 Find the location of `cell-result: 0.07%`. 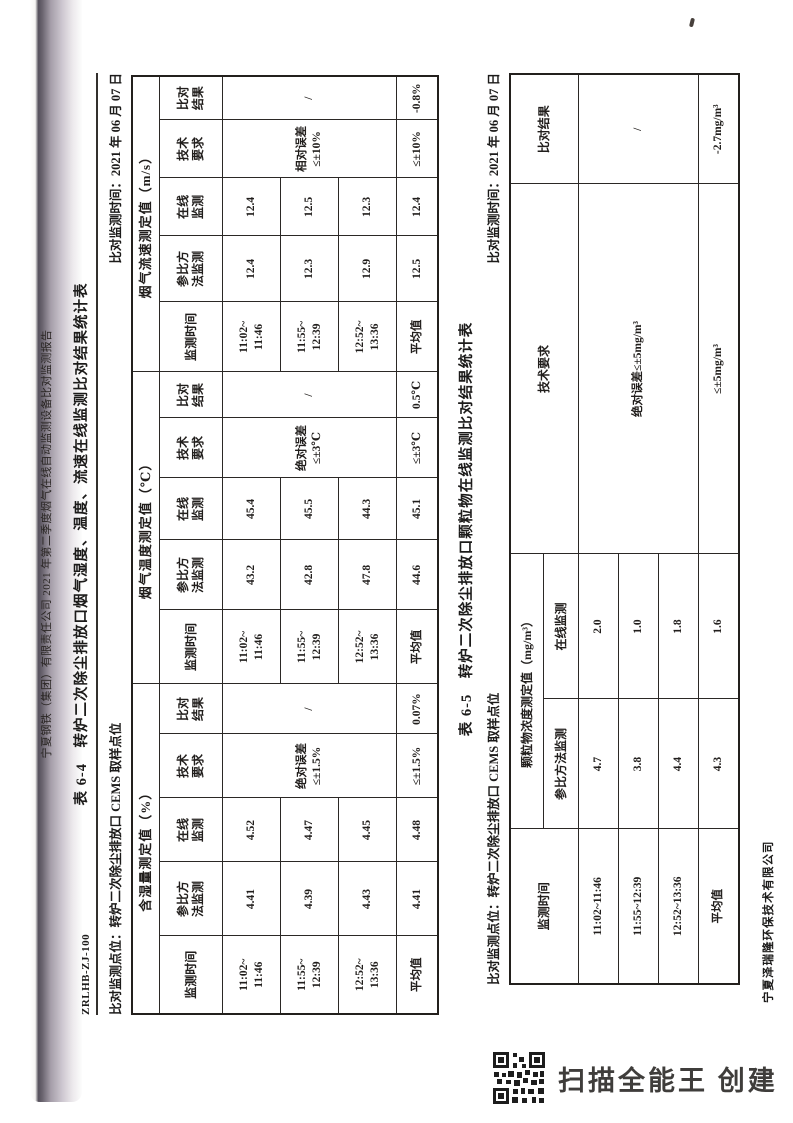

cell-result: 0.07% is located at coordinates (417, 708).